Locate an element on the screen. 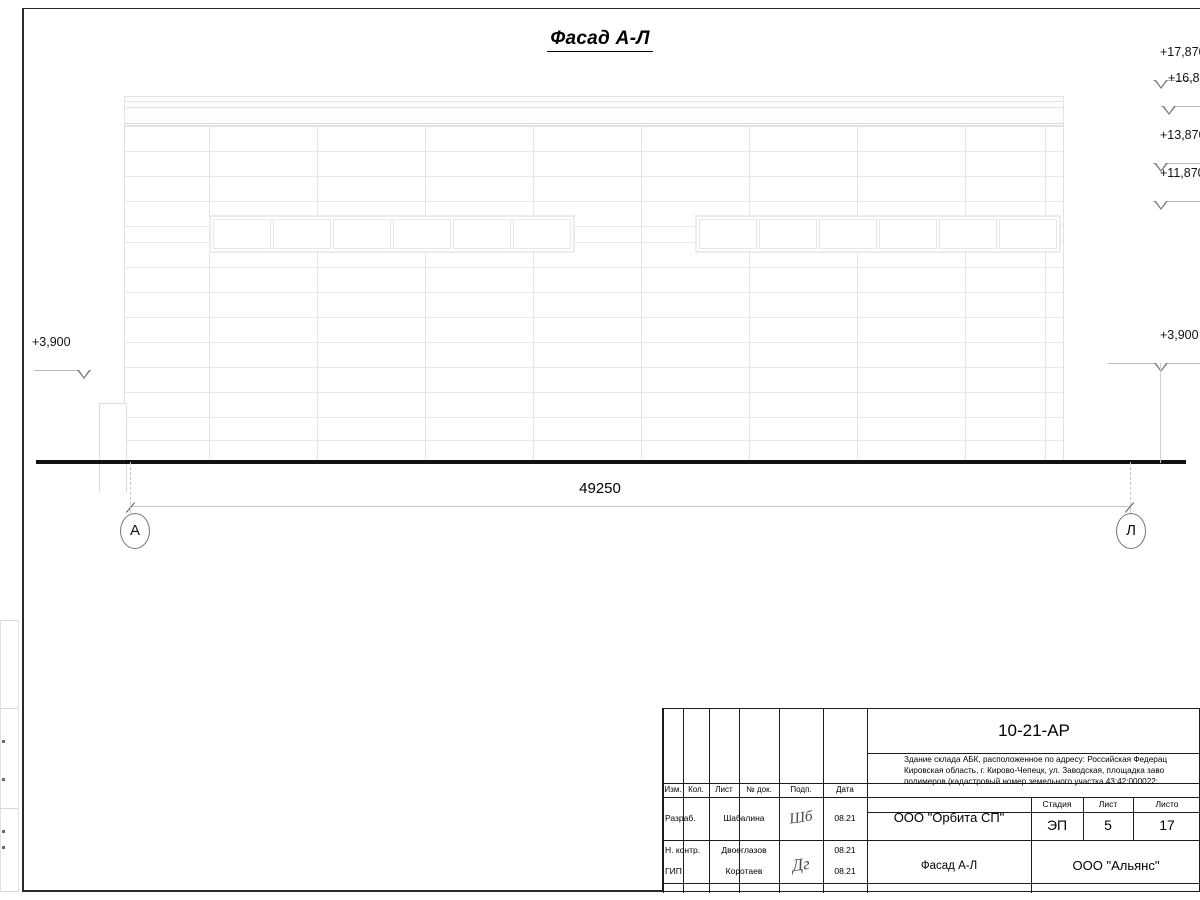 This screenshot has height=900, width=1200. ground-line is located at coordinates (611, 462).